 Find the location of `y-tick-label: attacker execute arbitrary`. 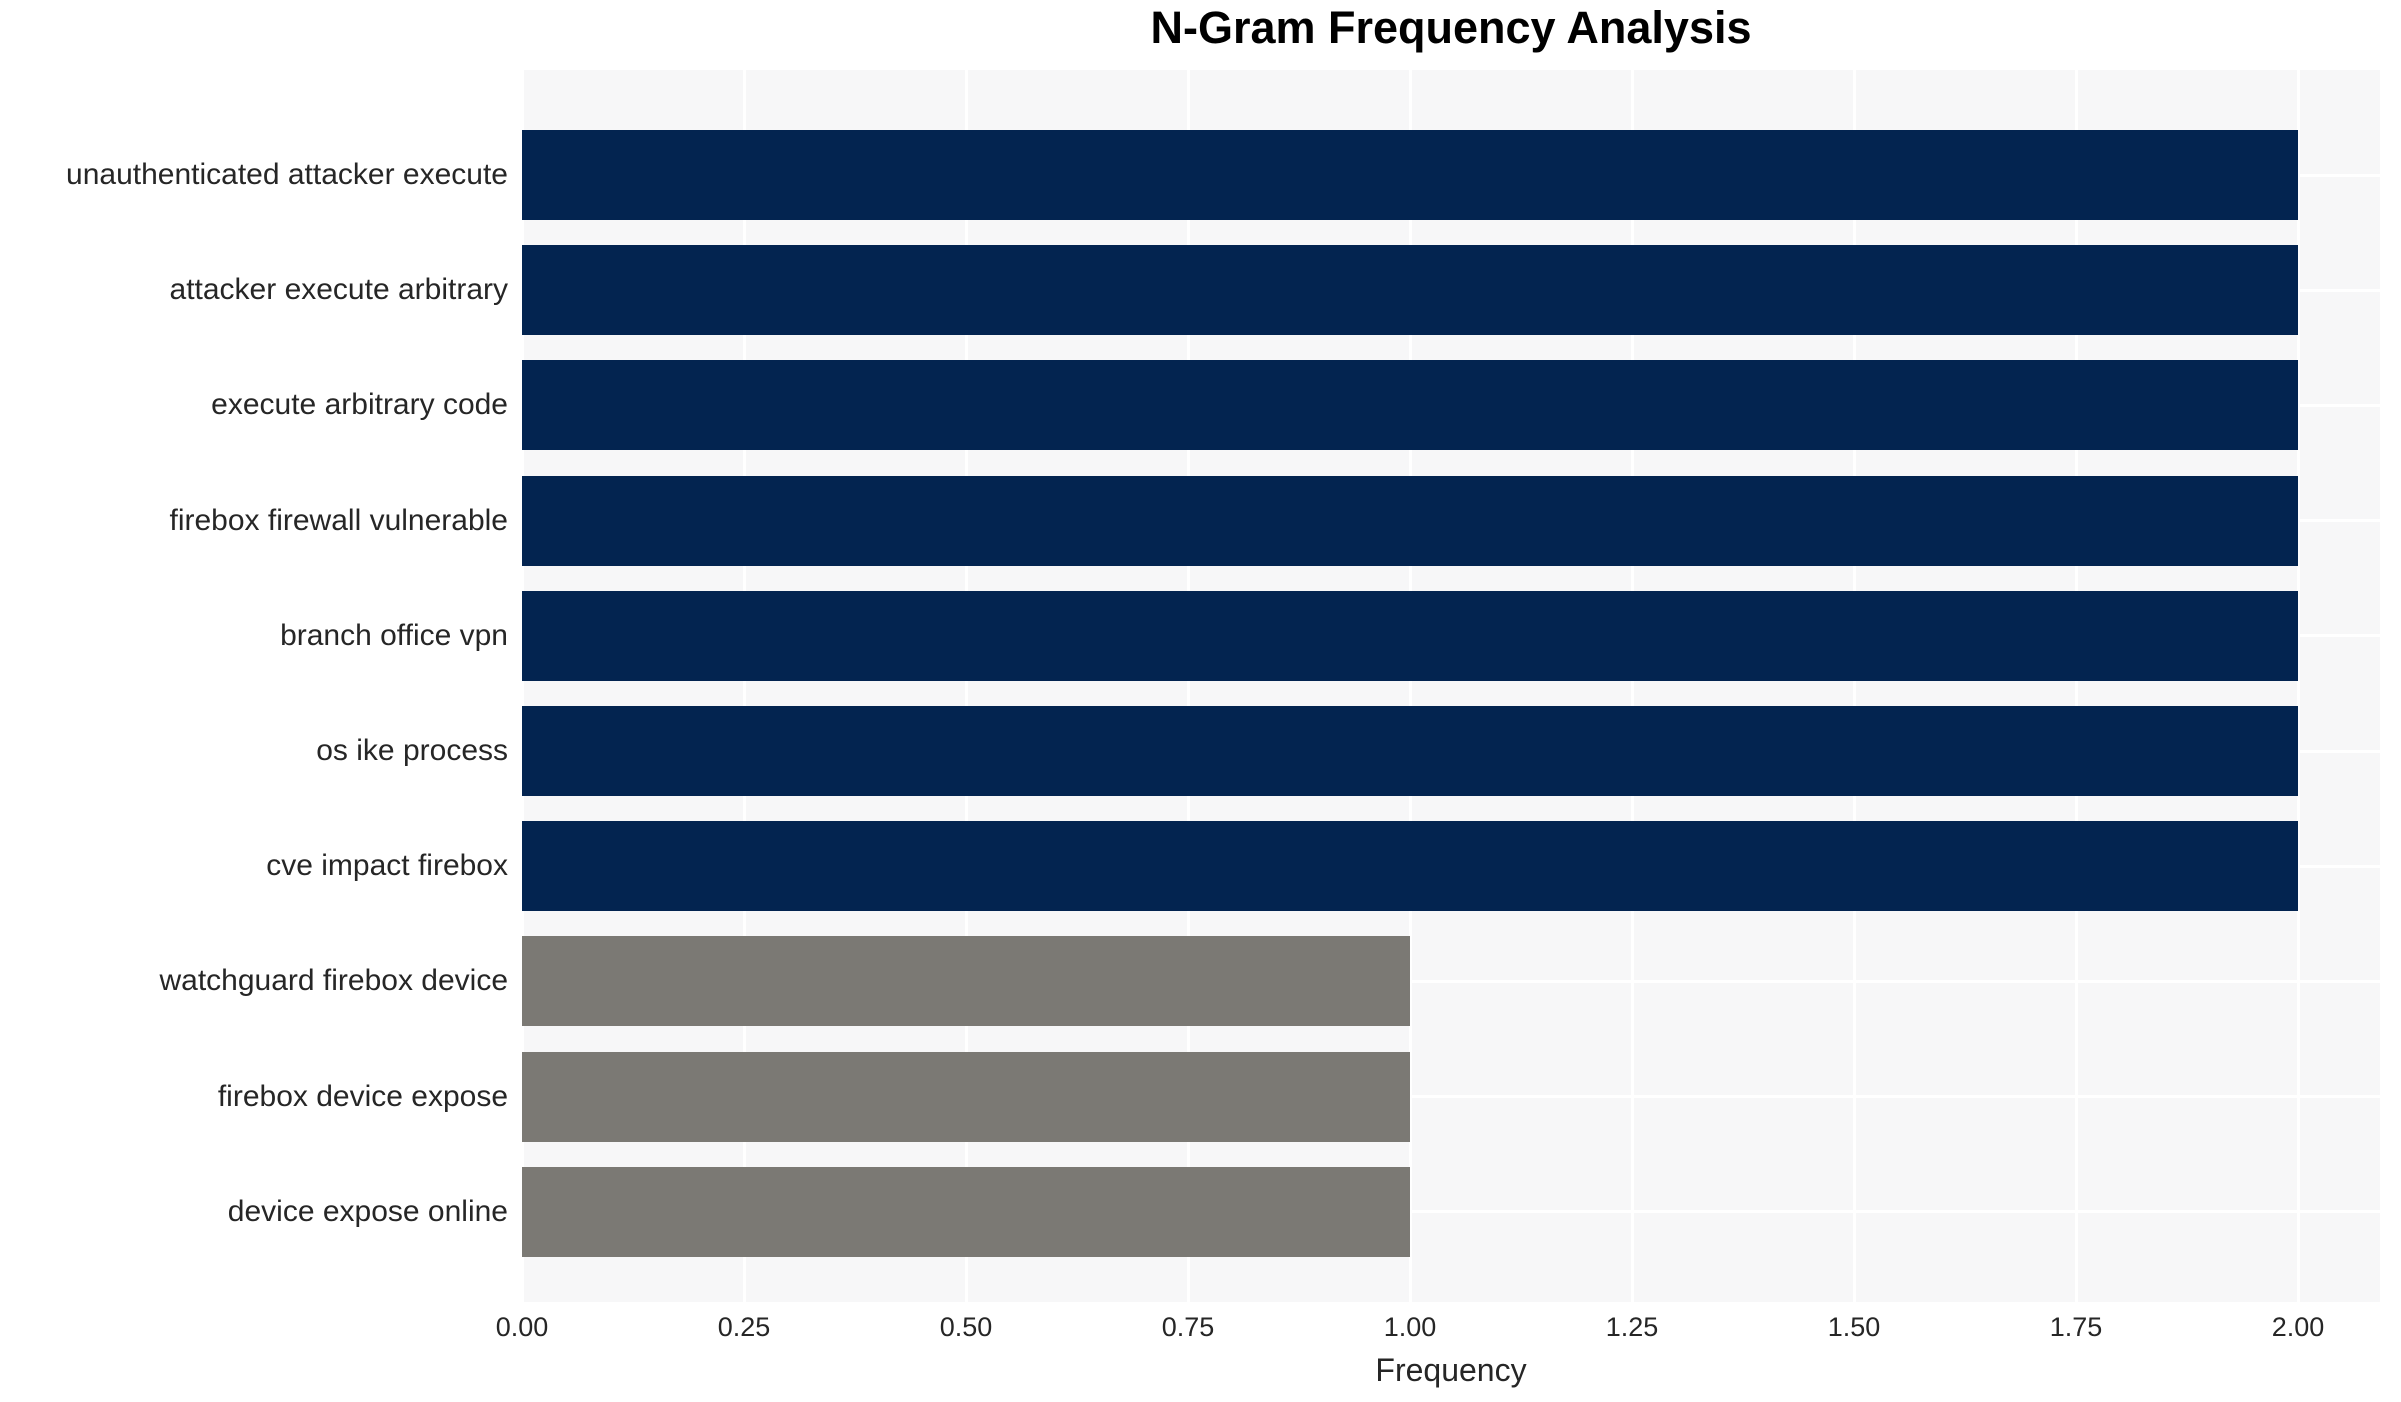

y-tick-label: attacker execute arbitrary is located at coordinates (338, 290).